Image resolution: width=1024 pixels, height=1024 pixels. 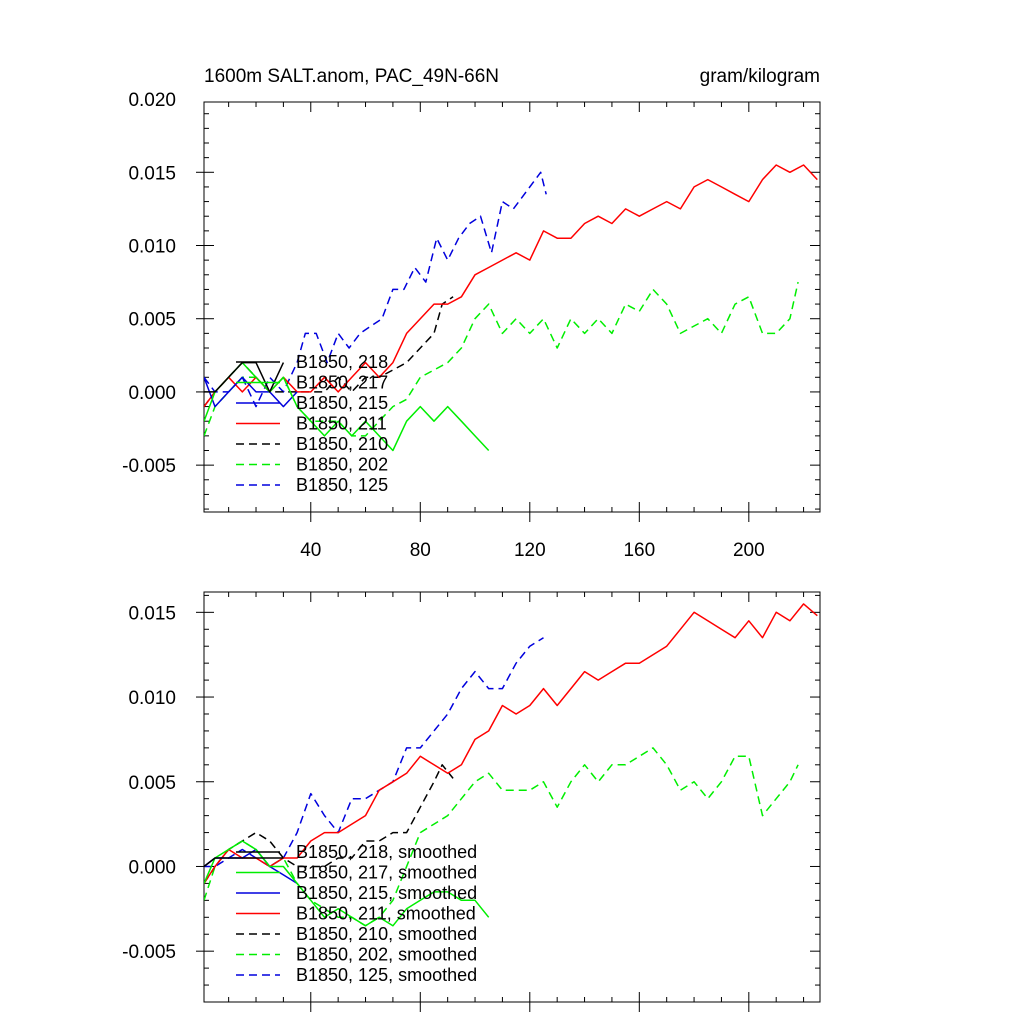 What do you see at coordinates (386, 873) in the screenshot?
I see `legend-label: B1850, 217, smoothed` at bounding box center [386, 873].